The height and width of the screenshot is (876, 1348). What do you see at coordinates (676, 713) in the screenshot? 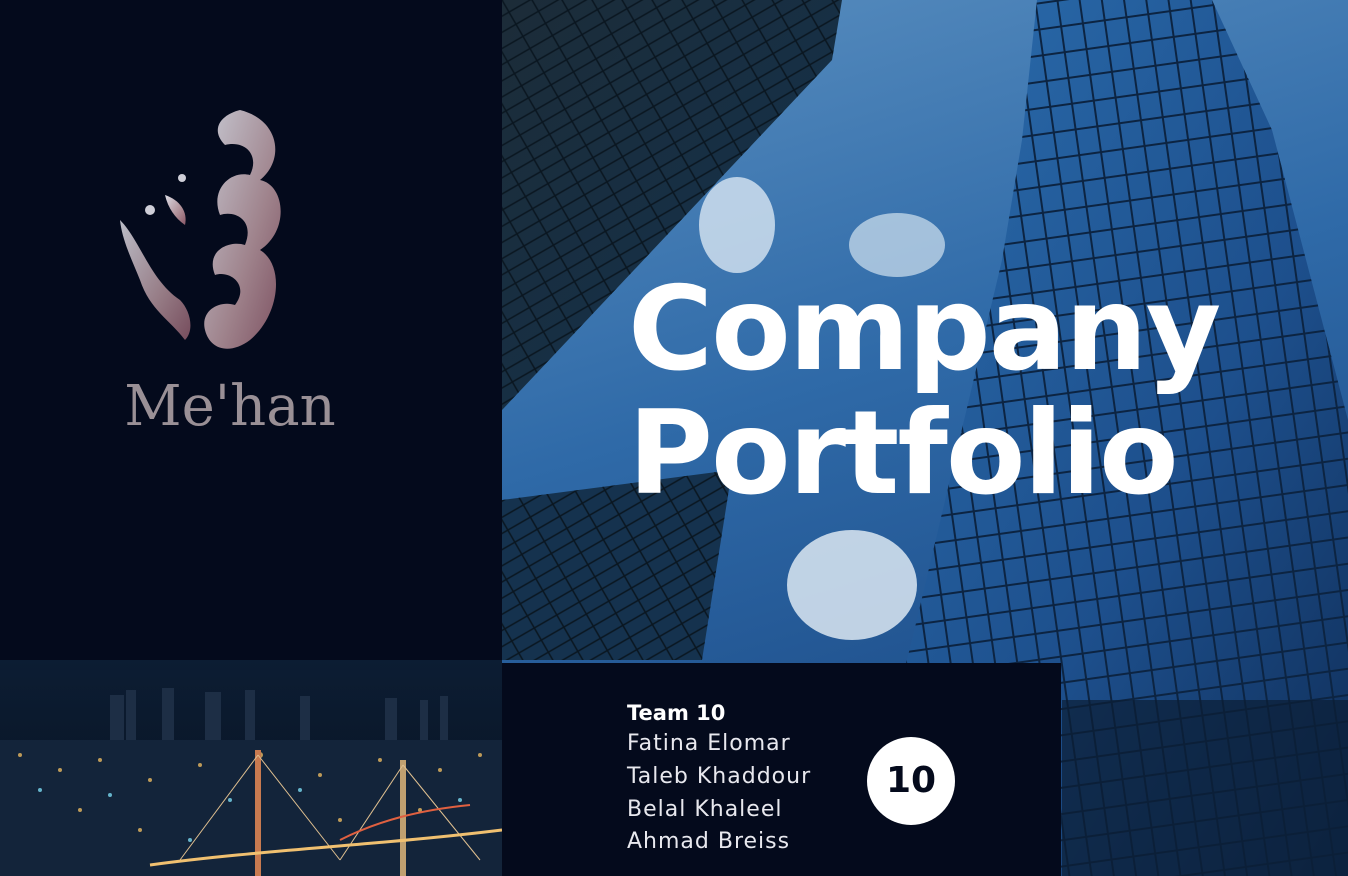
I see `team-heading: Team 10` at bounding box center [676, 713].